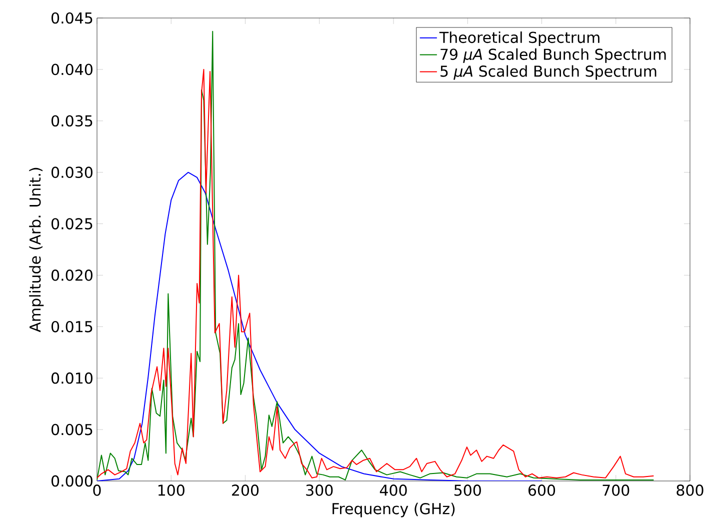 The height and width of the screenshot is (529, 710). I want to click on y-tick-label: 0.040, so click(72, 70).